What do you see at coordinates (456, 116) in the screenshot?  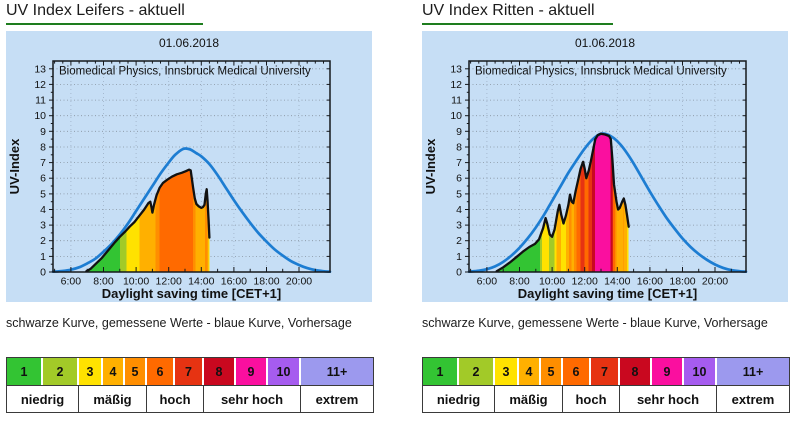 I see `svg-text: 10` at bounding box center [456, 116].